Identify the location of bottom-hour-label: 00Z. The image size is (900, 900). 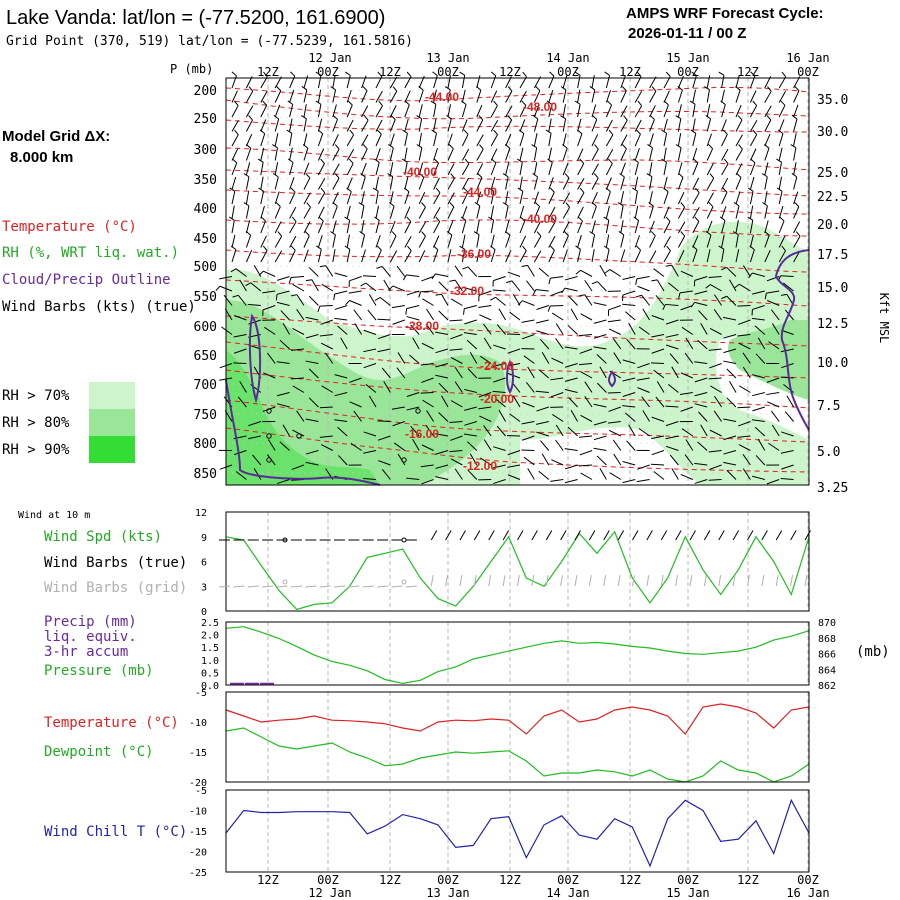
(328, 880).